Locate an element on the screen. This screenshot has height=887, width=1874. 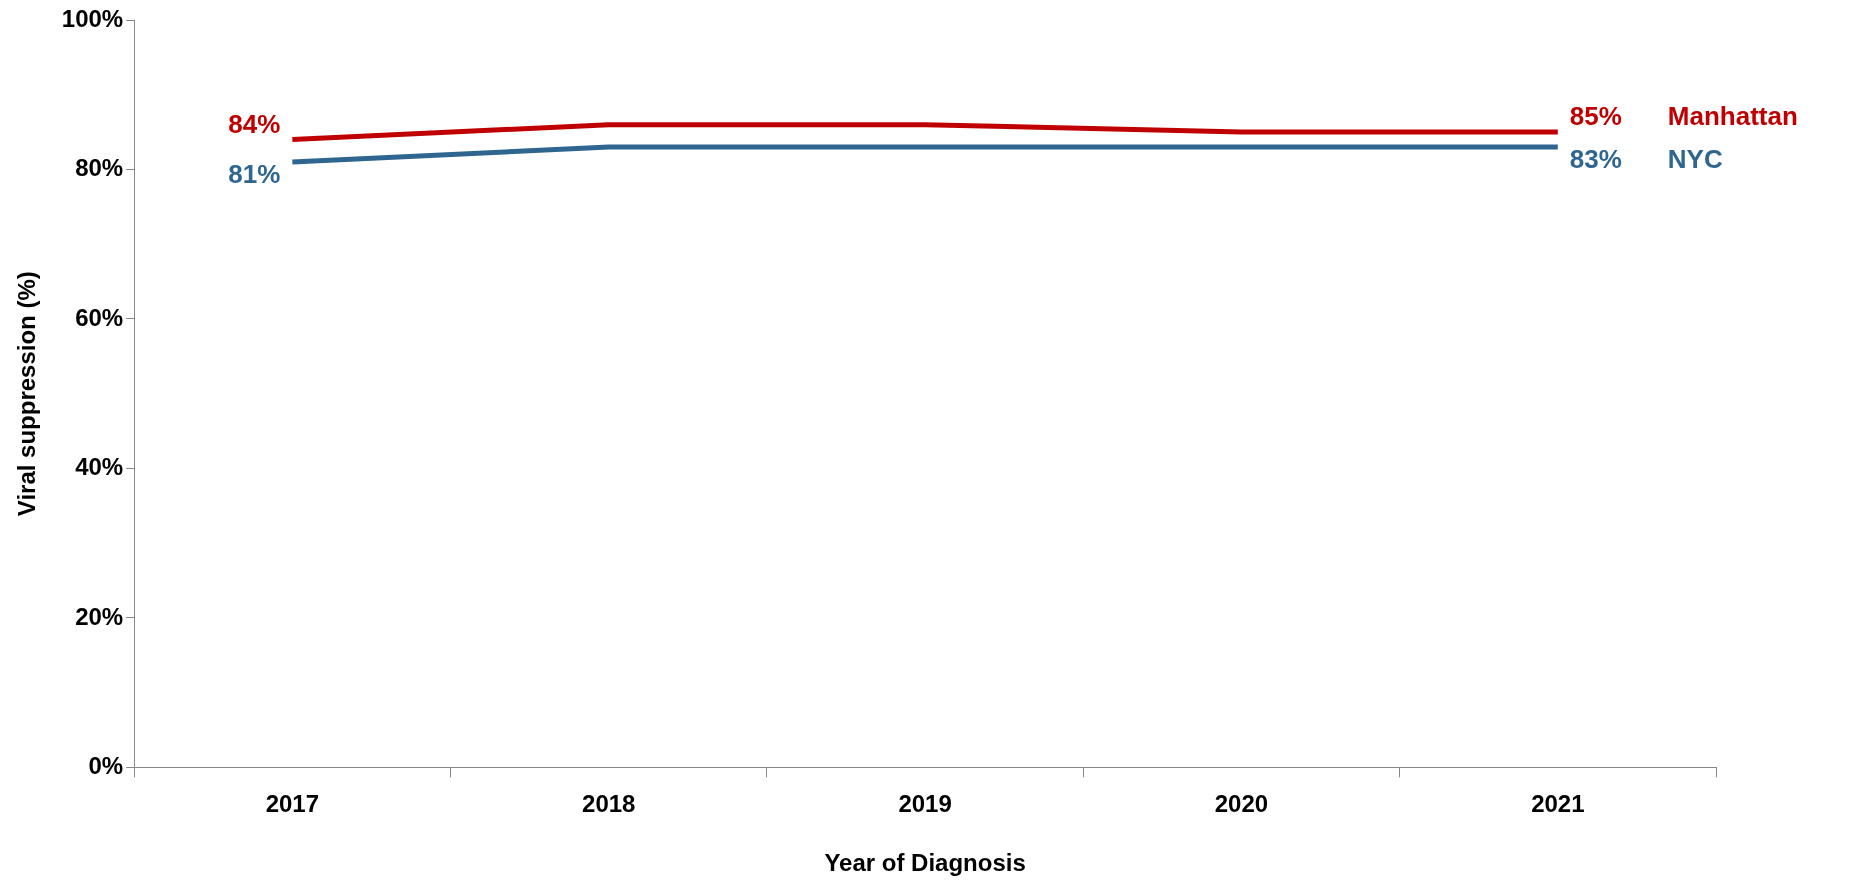
x-tick-label: 2021 is located at coordinates (1558, 804).